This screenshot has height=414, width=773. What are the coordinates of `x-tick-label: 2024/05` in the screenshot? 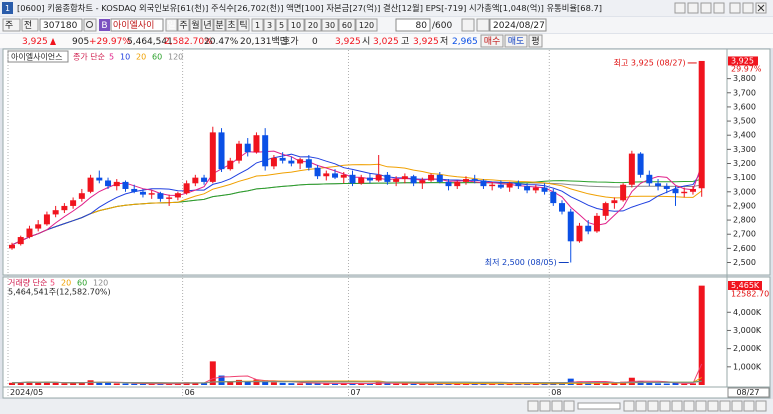 It's located at (26, 392).